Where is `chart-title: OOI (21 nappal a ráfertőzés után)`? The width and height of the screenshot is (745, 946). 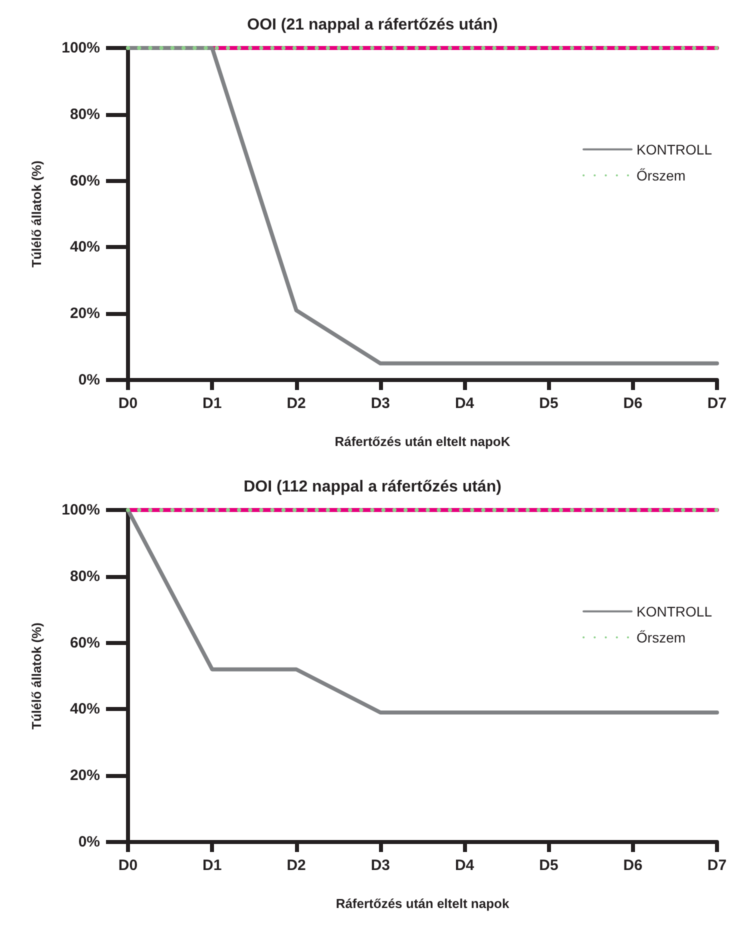 chart-title: OOI (21 nappal a ráfertőzés után) is located at coordinates (372, 25).